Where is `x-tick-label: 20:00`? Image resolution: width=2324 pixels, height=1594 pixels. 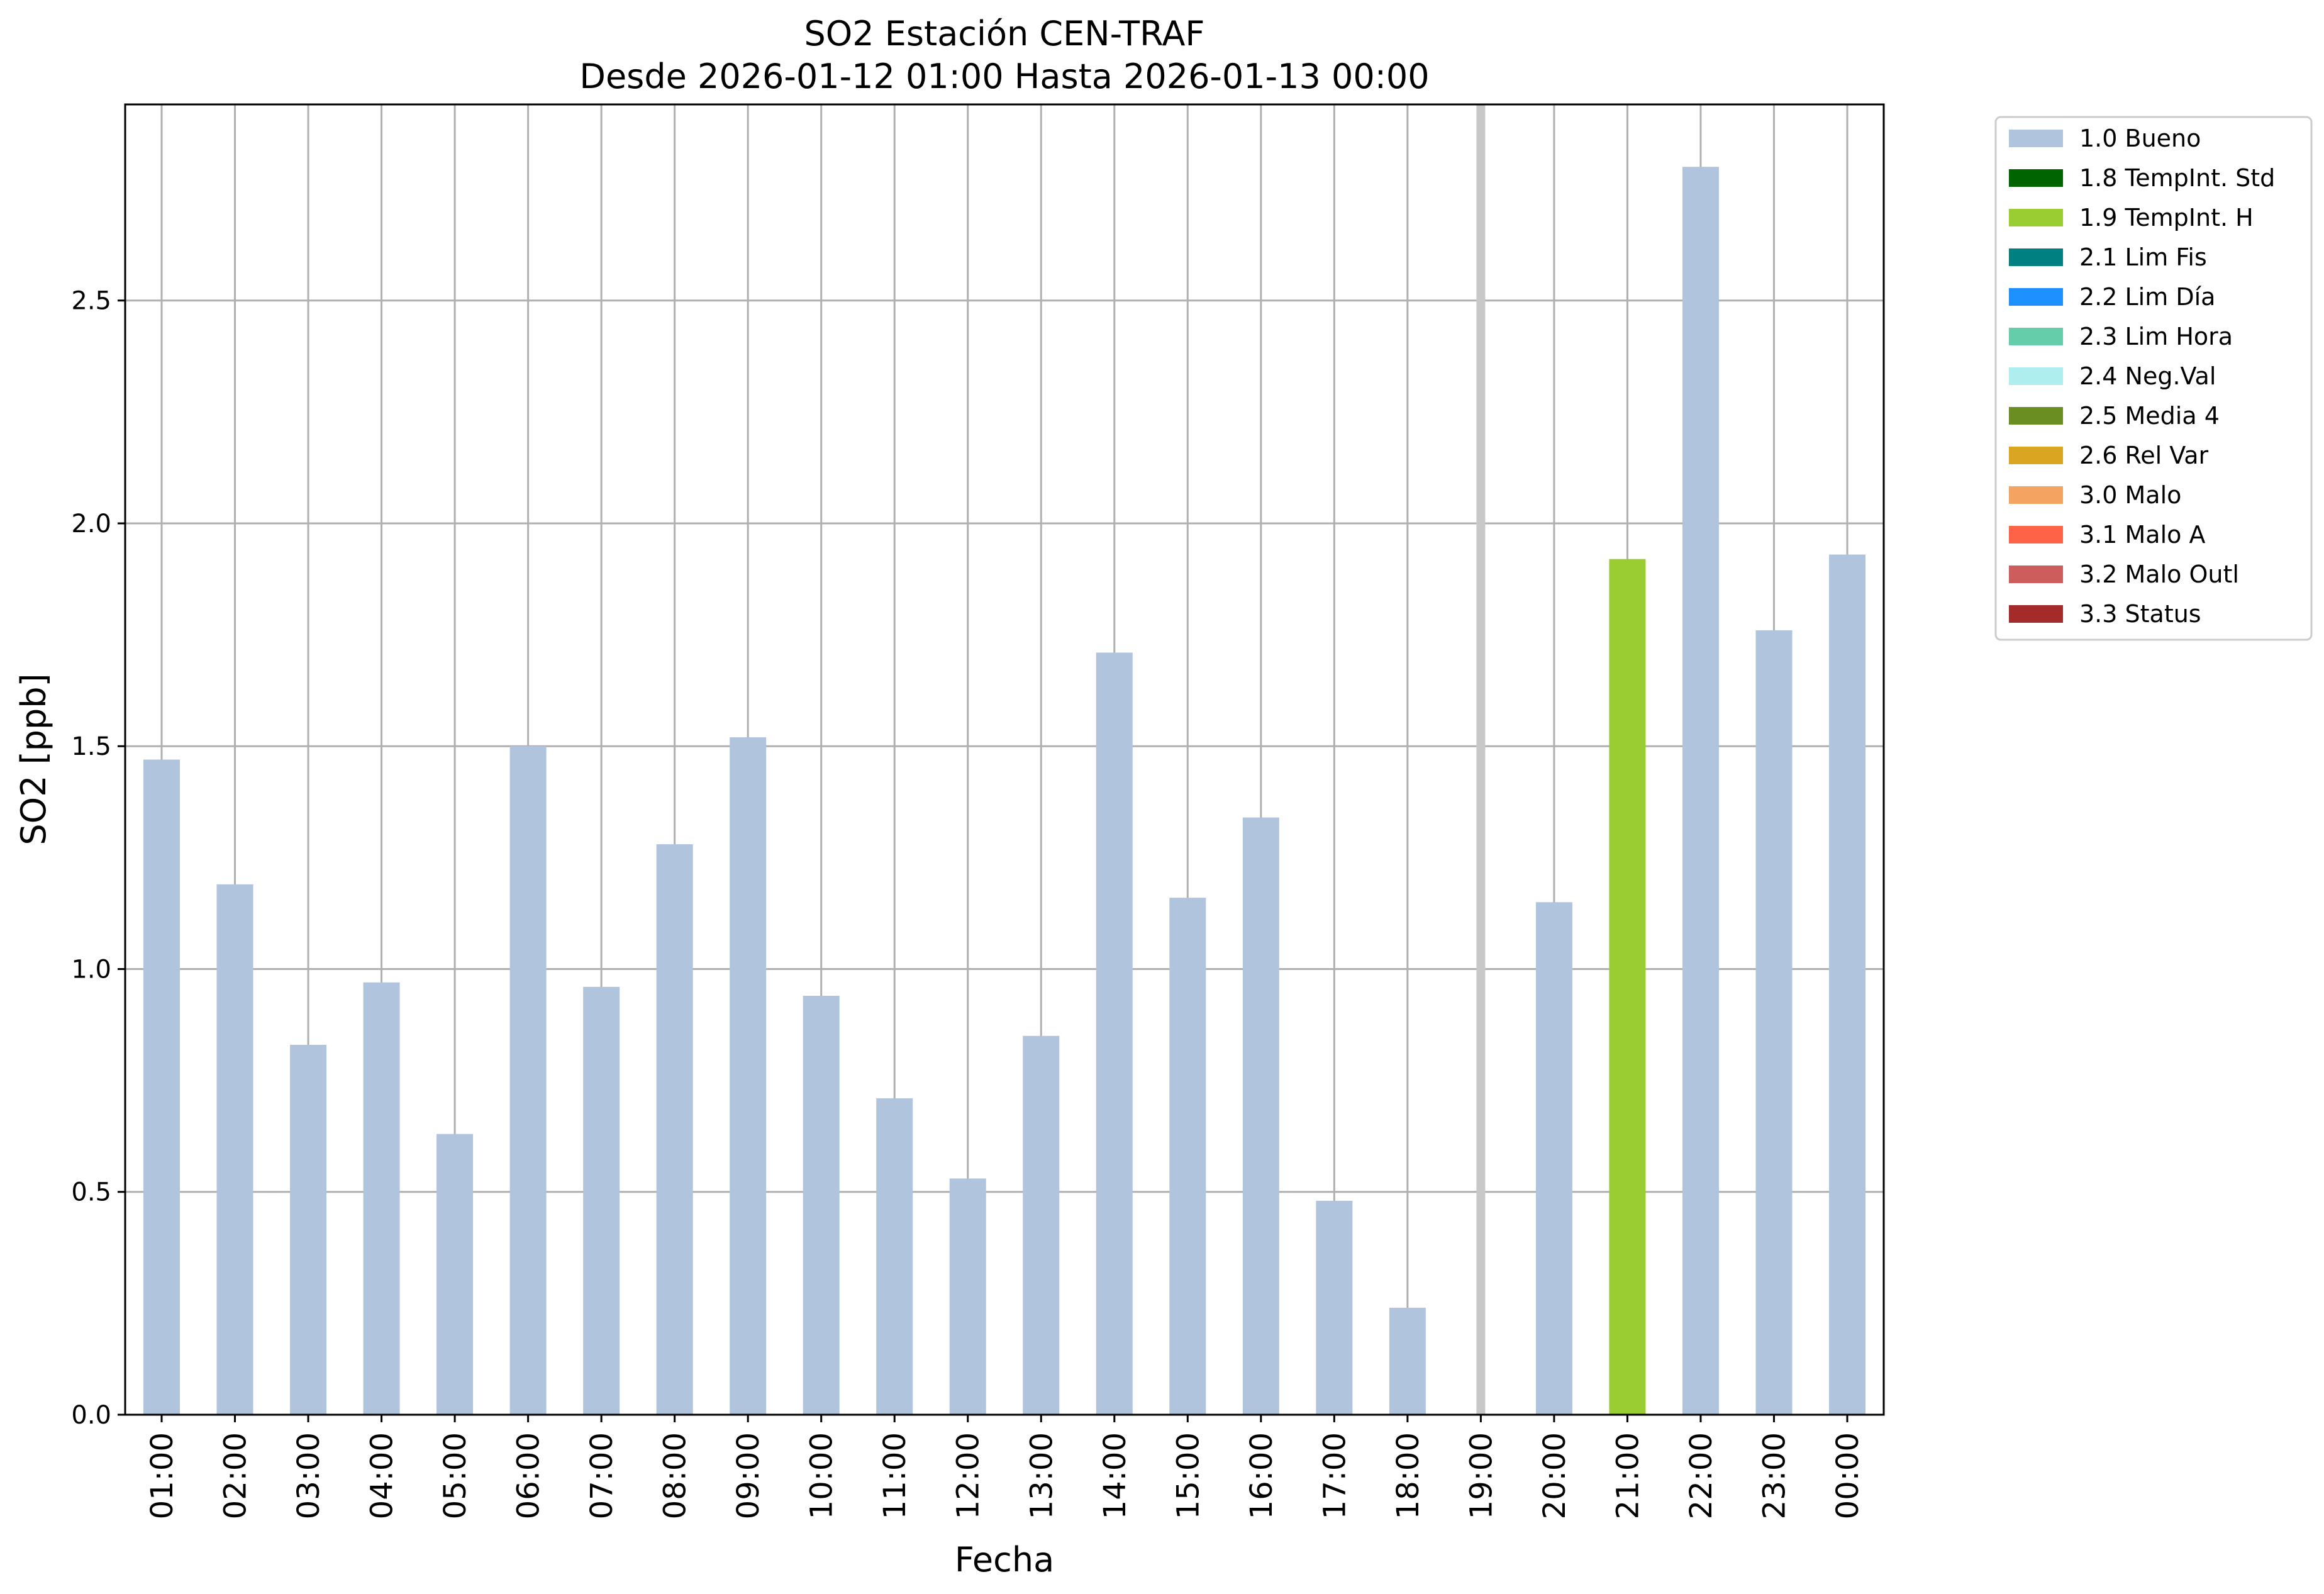 x-tick-label: 20:00 is located at coordinates (1554, 1475).